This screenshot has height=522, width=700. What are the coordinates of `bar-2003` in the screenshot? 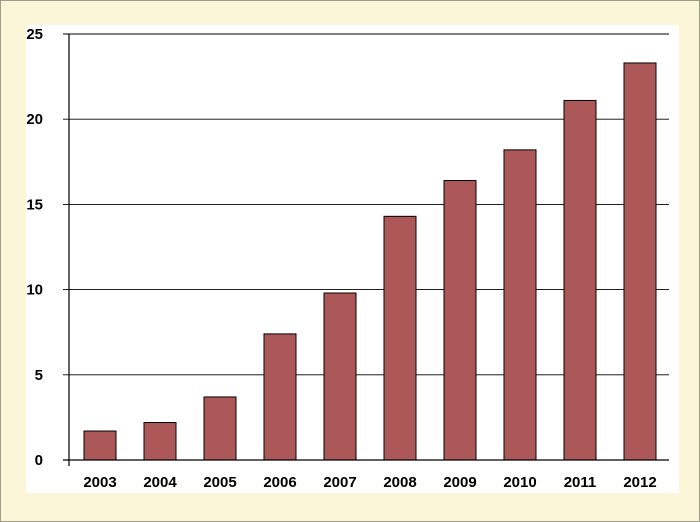 It's located at (100, 445).